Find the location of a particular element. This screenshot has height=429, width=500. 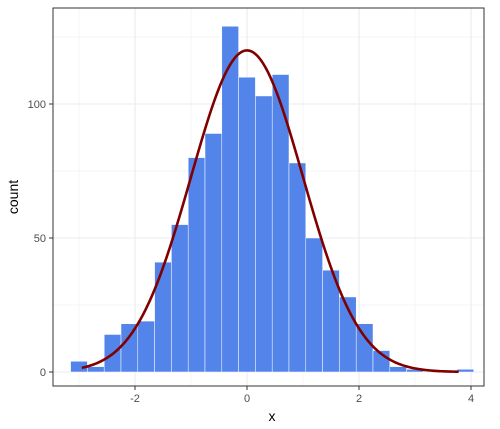

y-axis-title: count is located at coordinates (13, 197).